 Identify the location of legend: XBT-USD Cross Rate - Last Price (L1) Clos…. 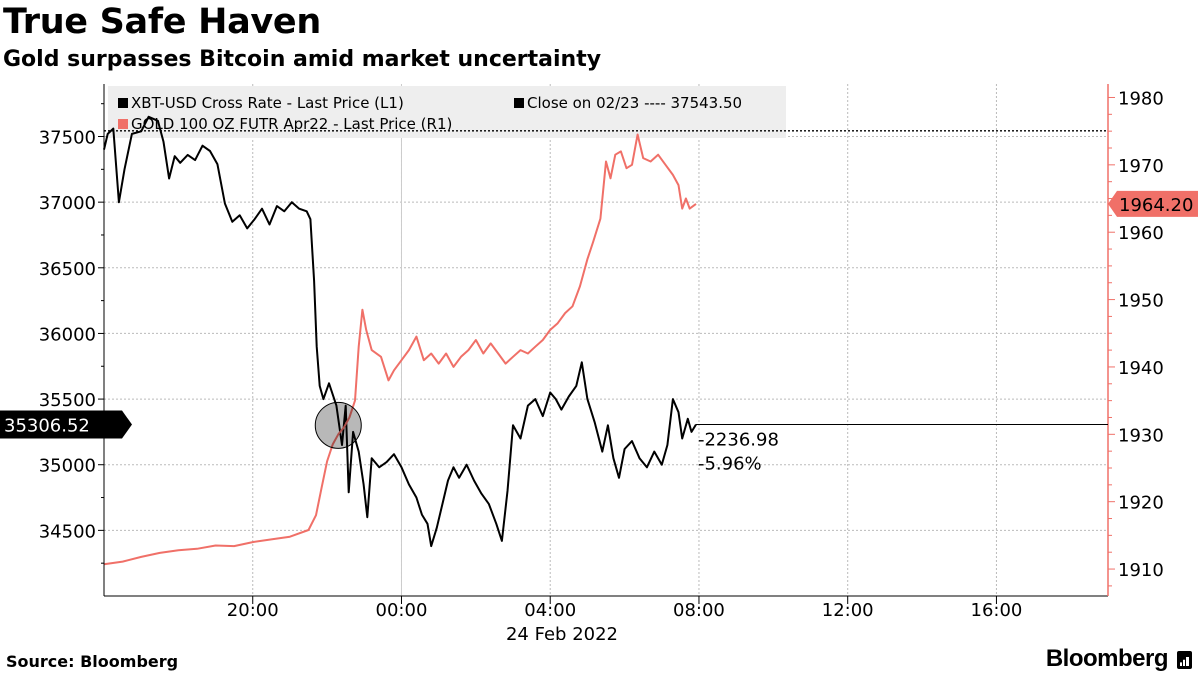
(430, 113).